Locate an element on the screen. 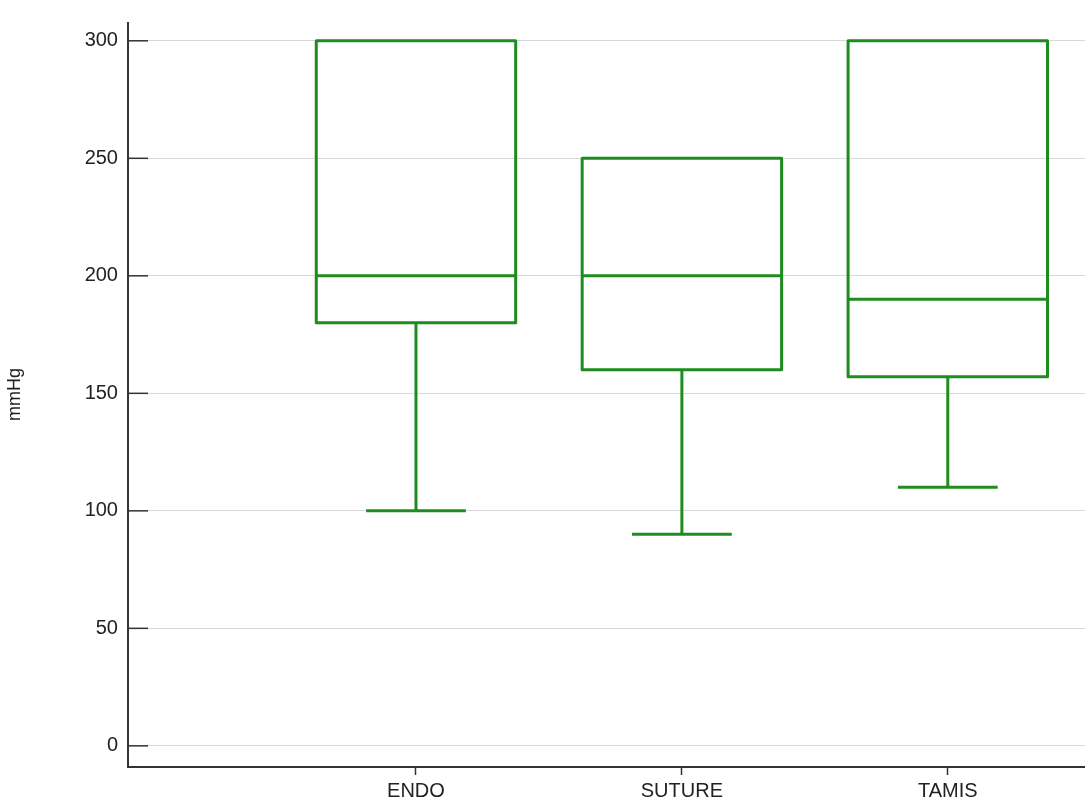 Image resolution: width=1090 pixels, height=805 pixels. y-tick-label: 0 is located at coordinates (112, 744).